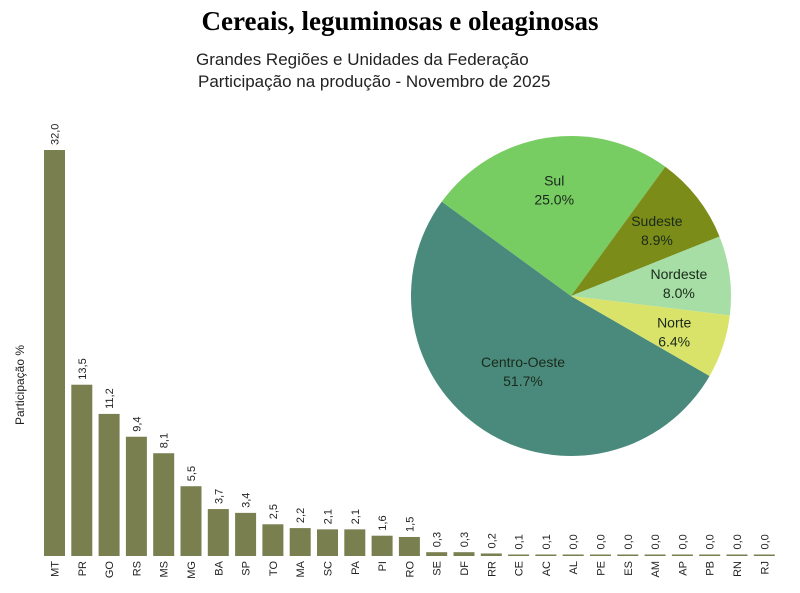  Describe the element at coordinates (301, 568) in the screenshot. I see `x-tick-label: MA` at that location.